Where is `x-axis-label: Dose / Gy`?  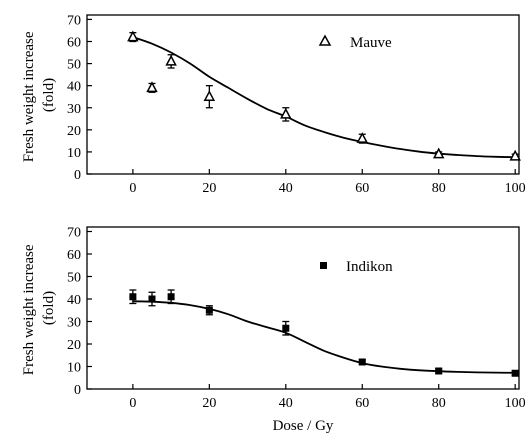 x-axis-label: Dose / Gy is located at coordinates (303, 426).